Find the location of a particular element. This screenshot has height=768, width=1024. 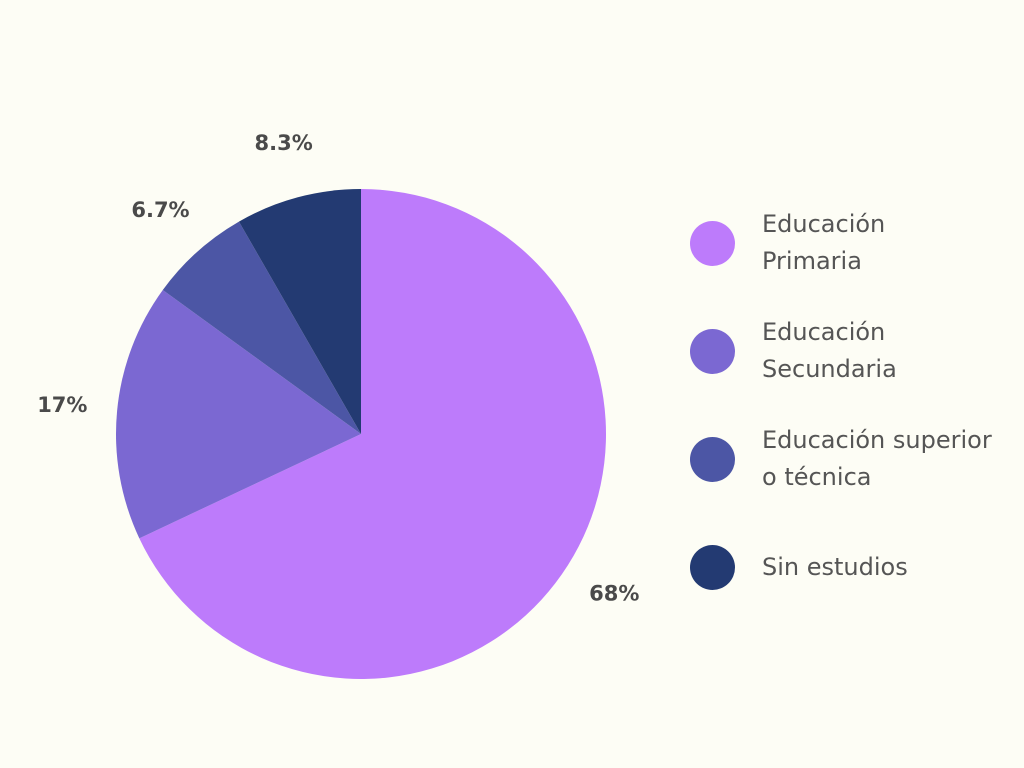

legend-label-educacion-superior: Educación superior o técnica is located at coordinates (877, 458).